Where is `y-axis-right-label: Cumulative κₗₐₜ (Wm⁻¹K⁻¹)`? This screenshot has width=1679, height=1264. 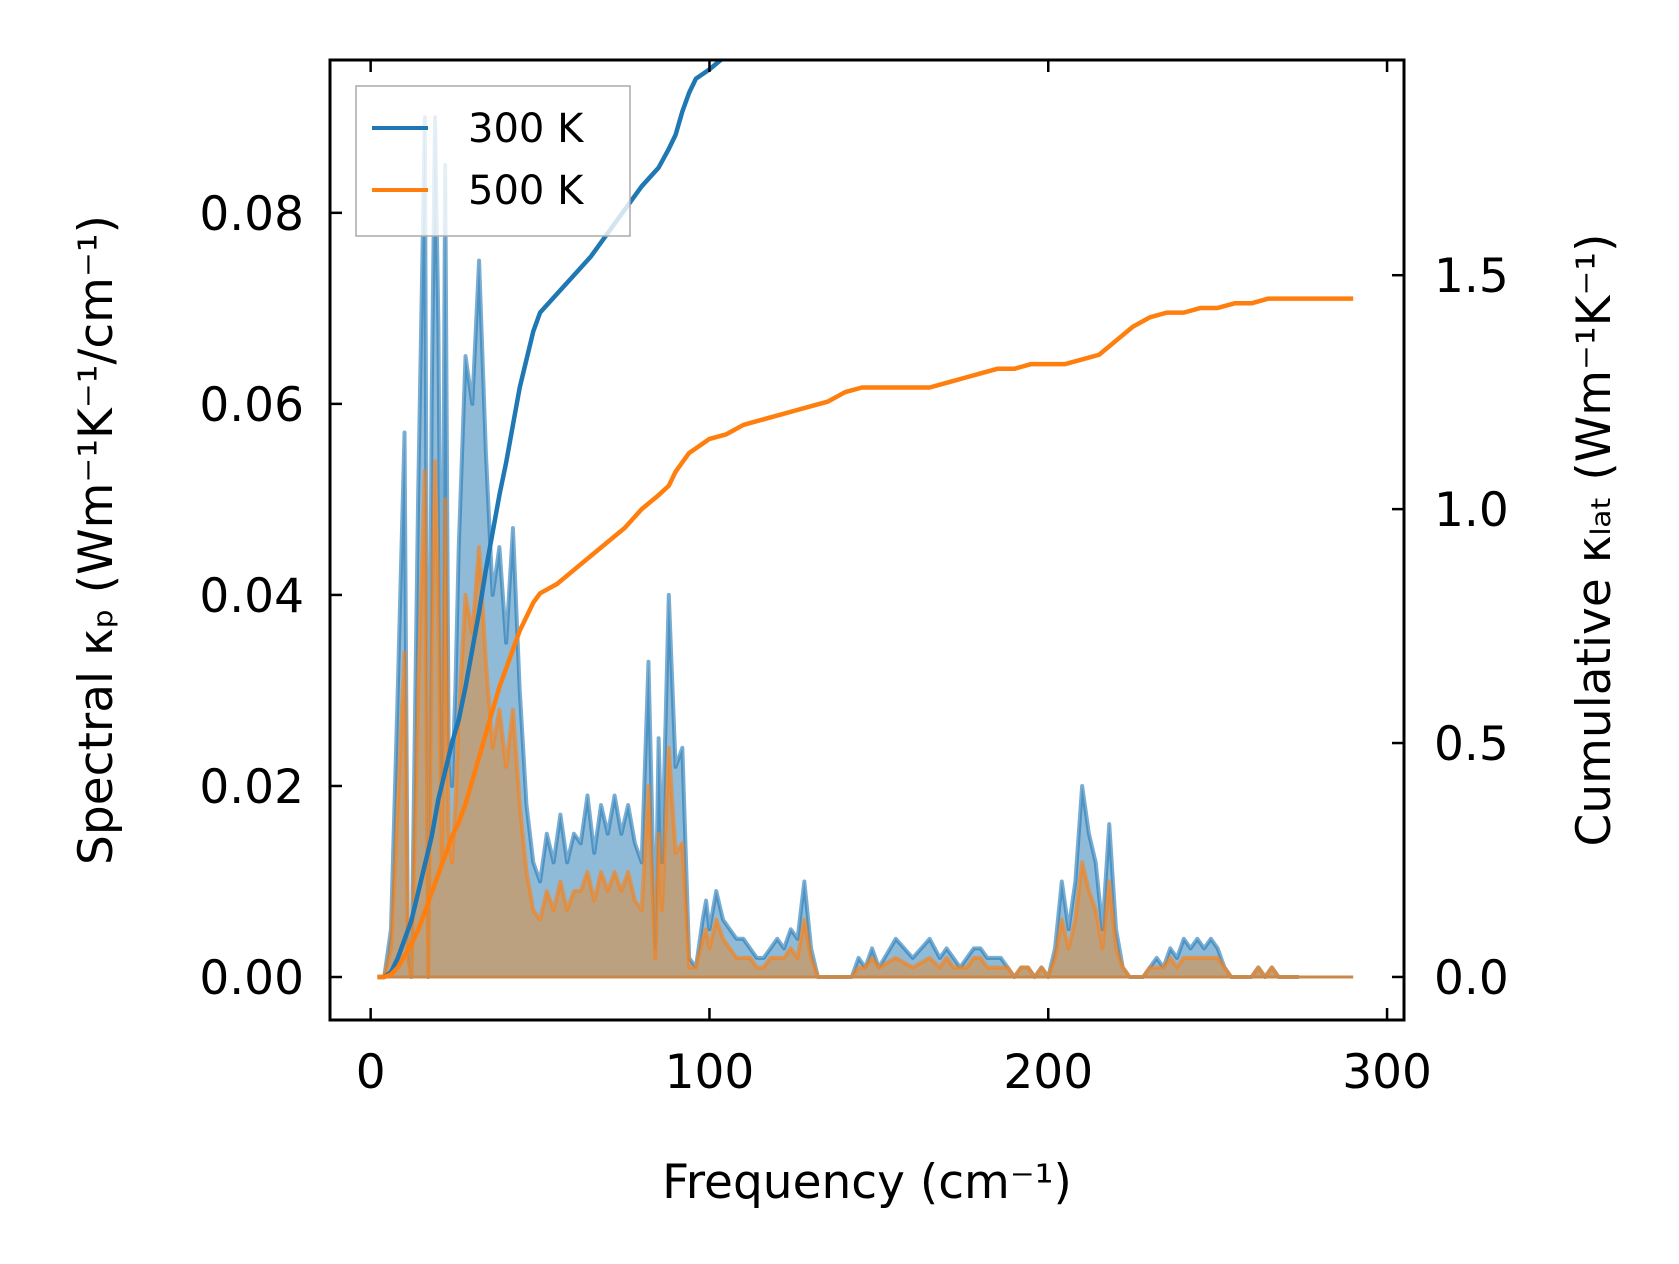 y-axis-right-label: Cumulative κₗₐₜ (Wm⁻¹K⁻¹) is located at coordinates (1594, 540).